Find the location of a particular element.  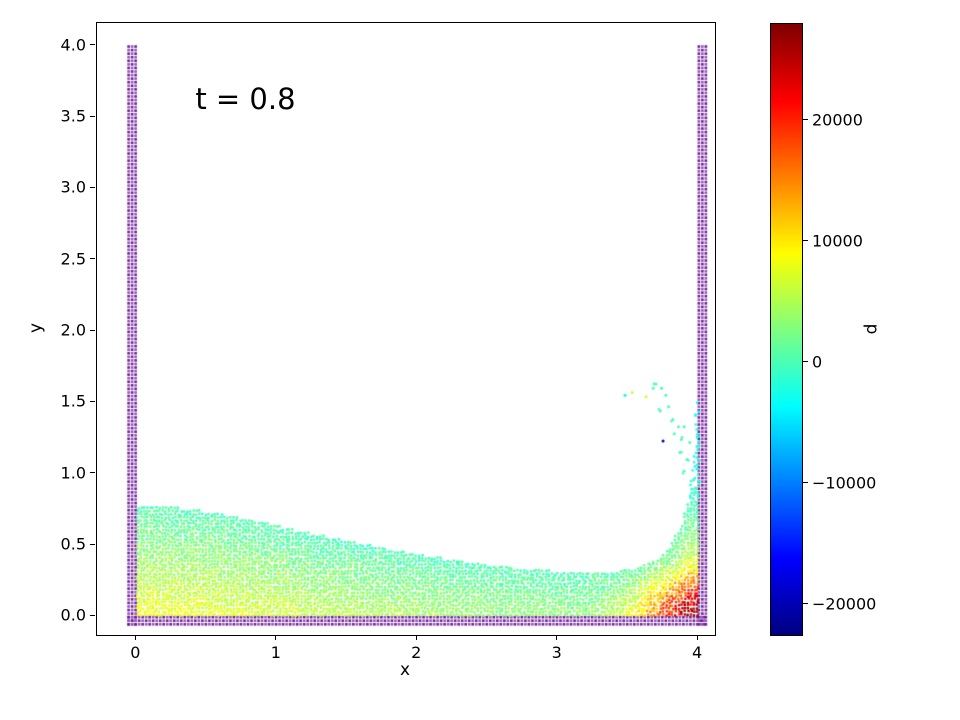

y-tick-label: 1.5 is located at coordinates (73, 401).